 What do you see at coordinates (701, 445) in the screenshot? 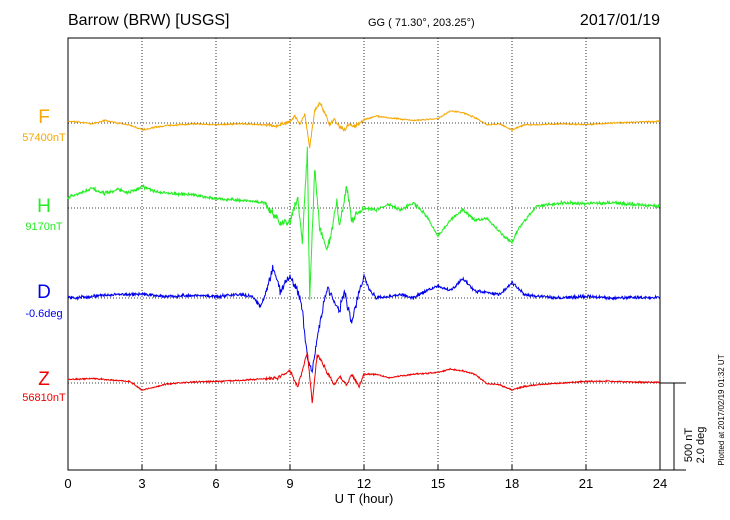
I see `scale-deg-label: 2.0 deg` at bounding box center [701, 445].